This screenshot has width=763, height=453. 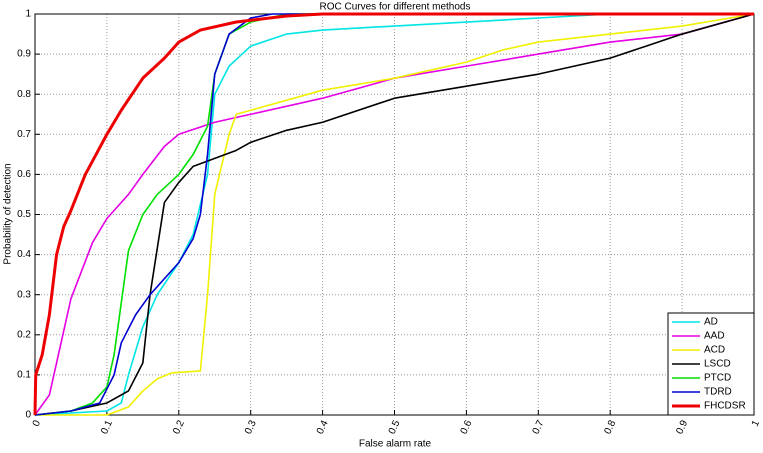 I want to click on x-axis-label: False alarm rate, so click(x=395, y=444).